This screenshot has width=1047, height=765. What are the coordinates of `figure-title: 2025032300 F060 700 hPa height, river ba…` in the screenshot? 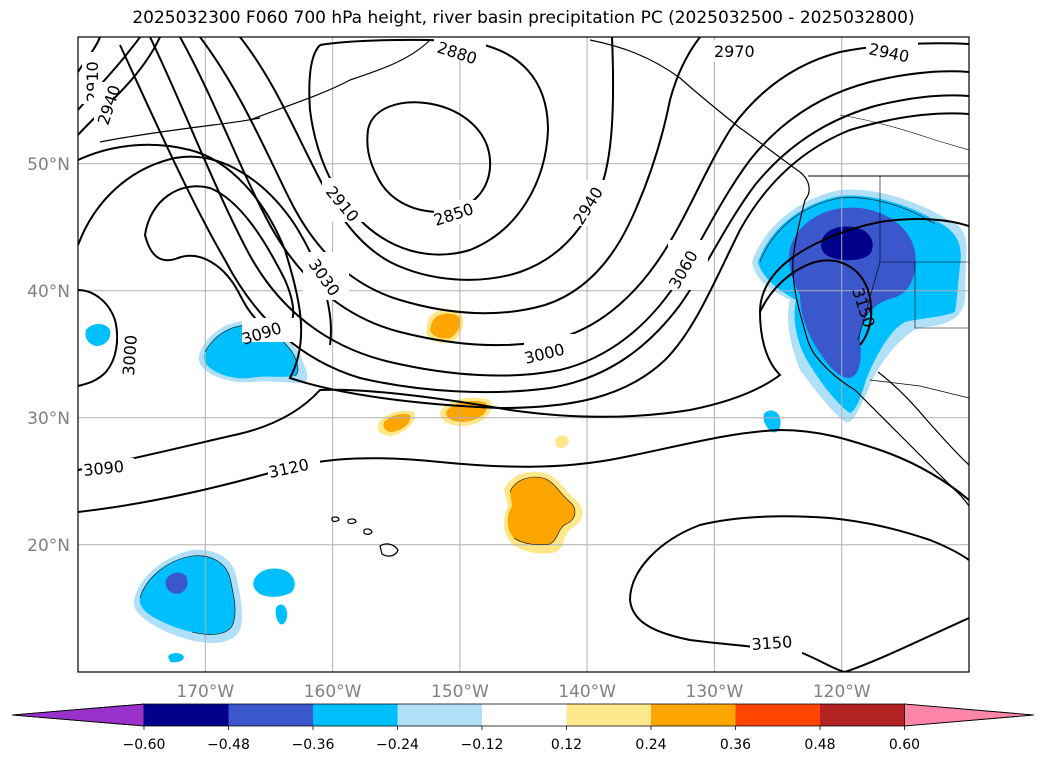 It's located at (523, 18).